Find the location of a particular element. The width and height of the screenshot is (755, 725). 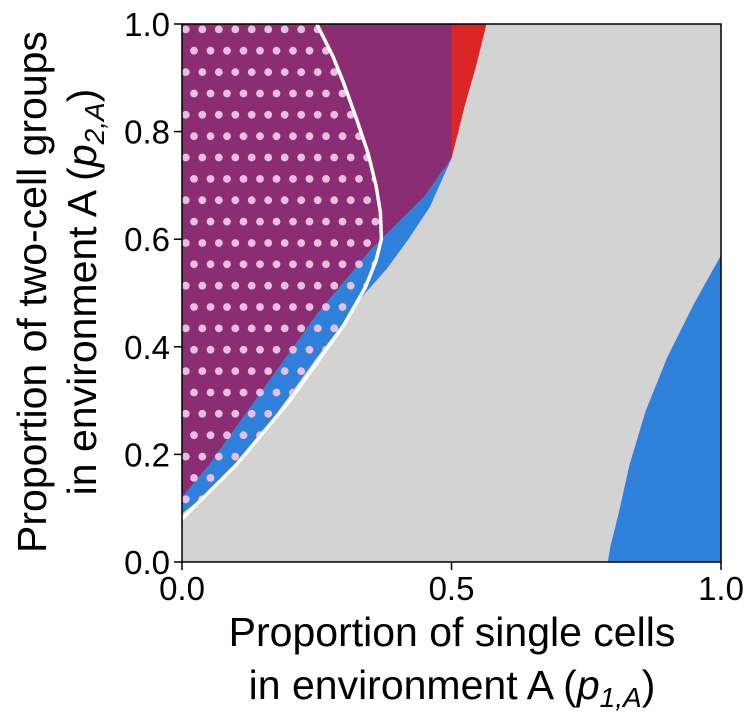

region-blue-right is located at coordinates (664, 409).